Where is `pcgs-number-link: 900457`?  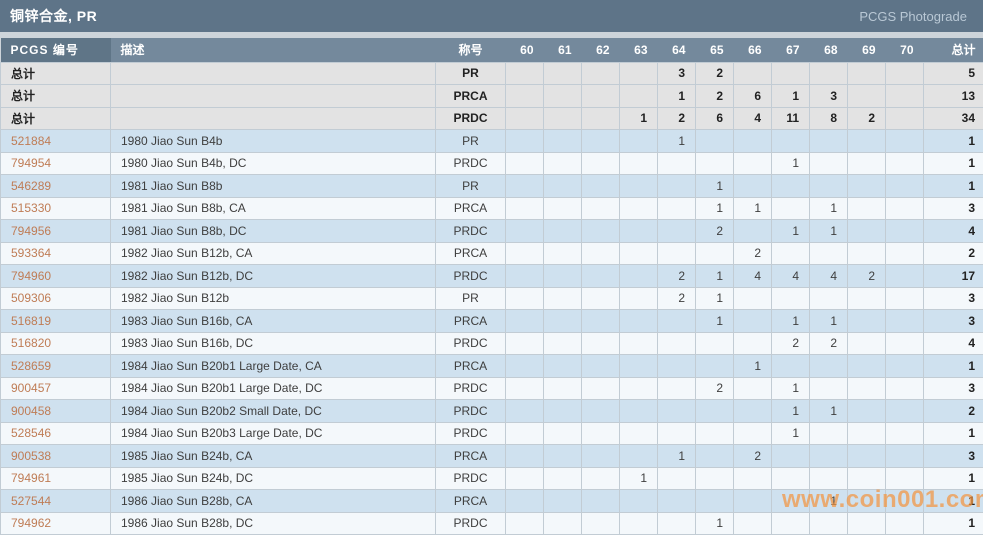 pcgs-number-link: 900457 is located at coordinates (55, 388).